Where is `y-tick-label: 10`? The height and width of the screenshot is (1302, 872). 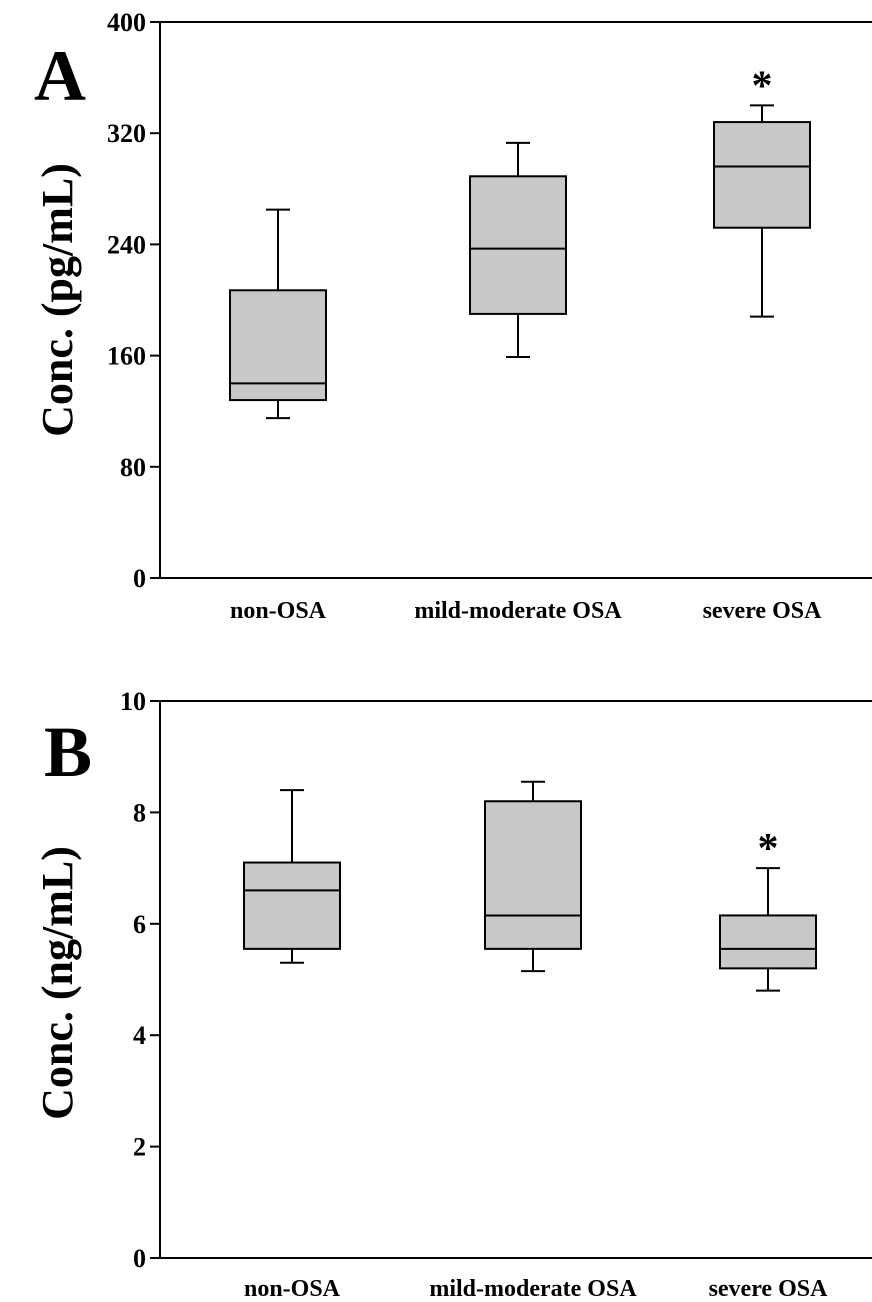 y-tick-label: 10 is located at coordinates (133, 701).